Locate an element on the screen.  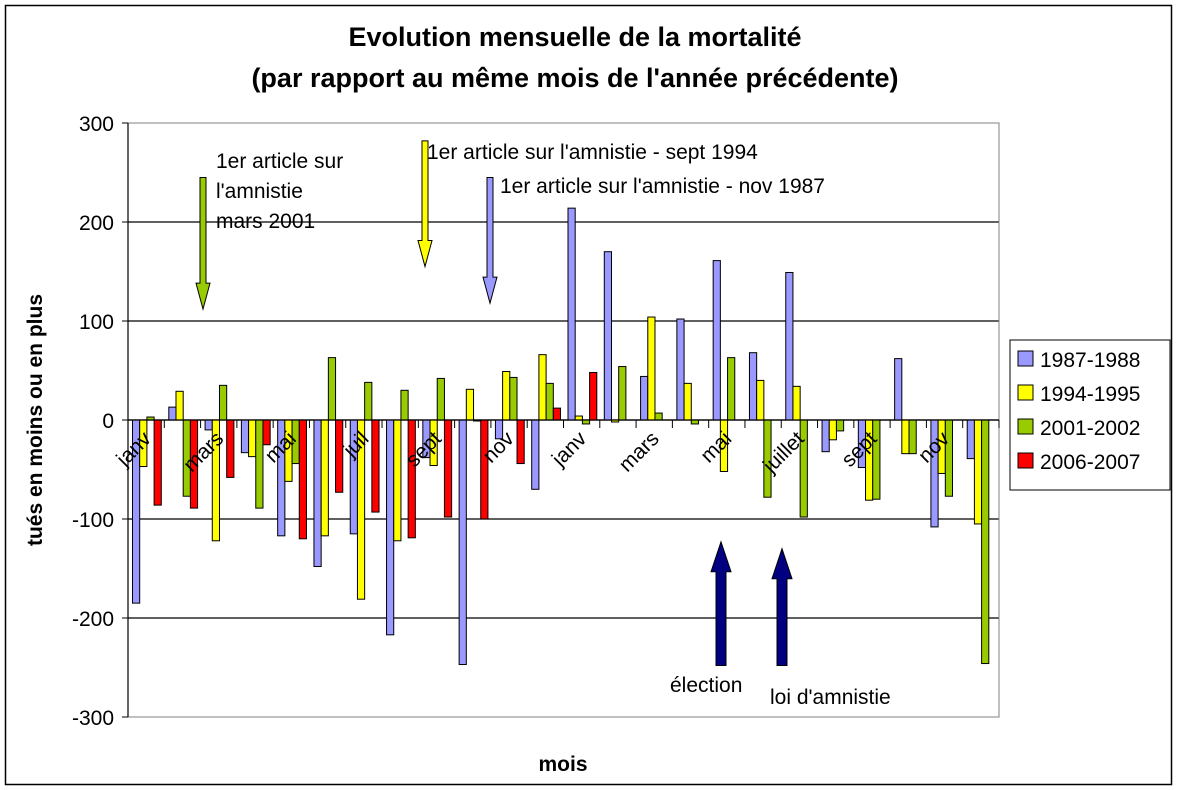
annotation-a1994: 1er article sur l'amnistie - sept 1994 is located at coordinates (587, 204).